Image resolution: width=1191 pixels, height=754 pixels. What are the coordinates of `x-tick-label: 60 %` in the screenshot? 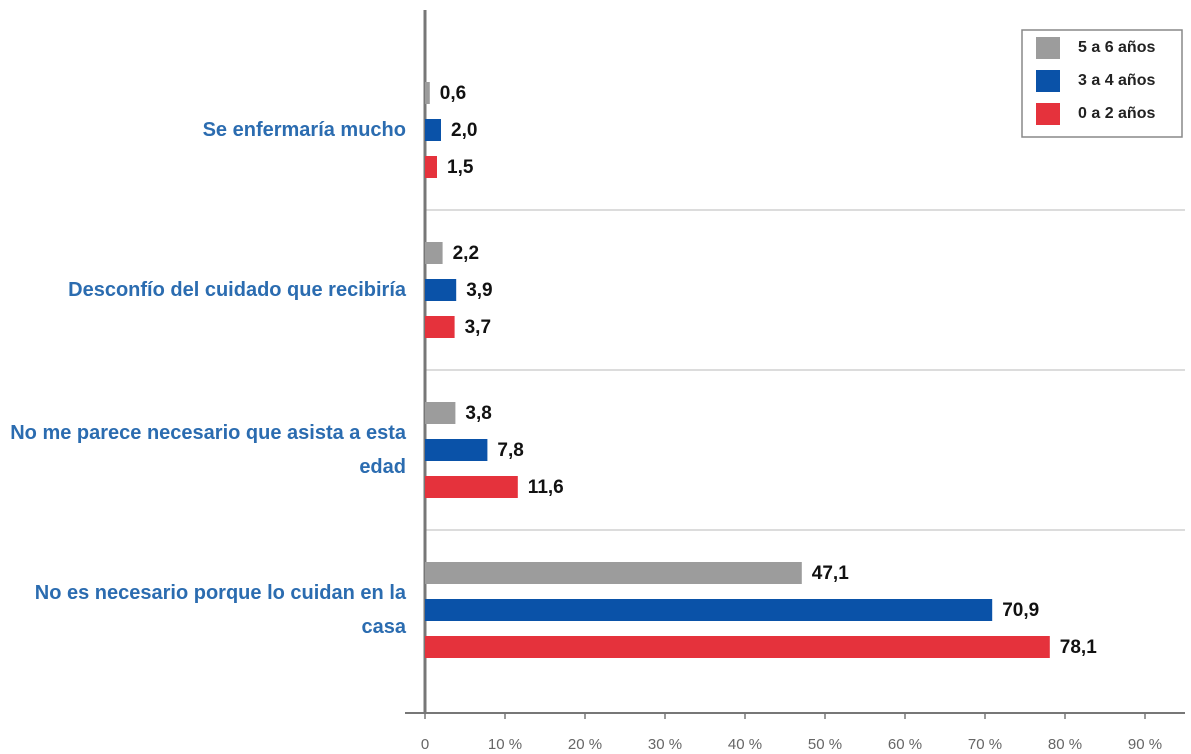 It's located at (905, 744).